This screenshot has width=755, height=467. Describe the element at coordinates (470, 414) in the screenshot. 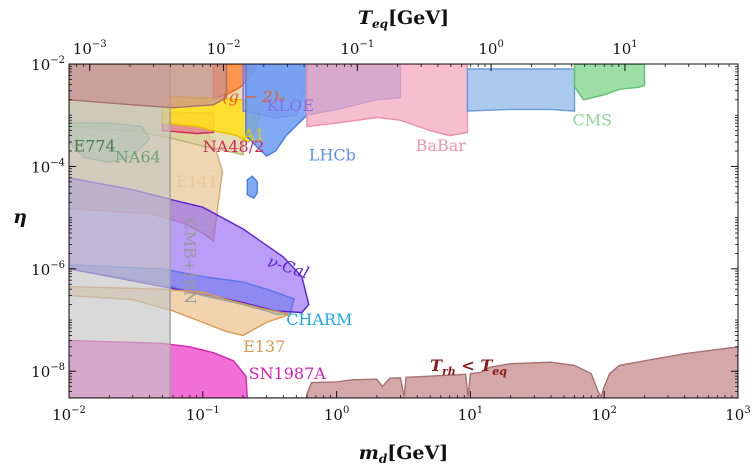

I see `x-tick-label: 10¹` at that location.